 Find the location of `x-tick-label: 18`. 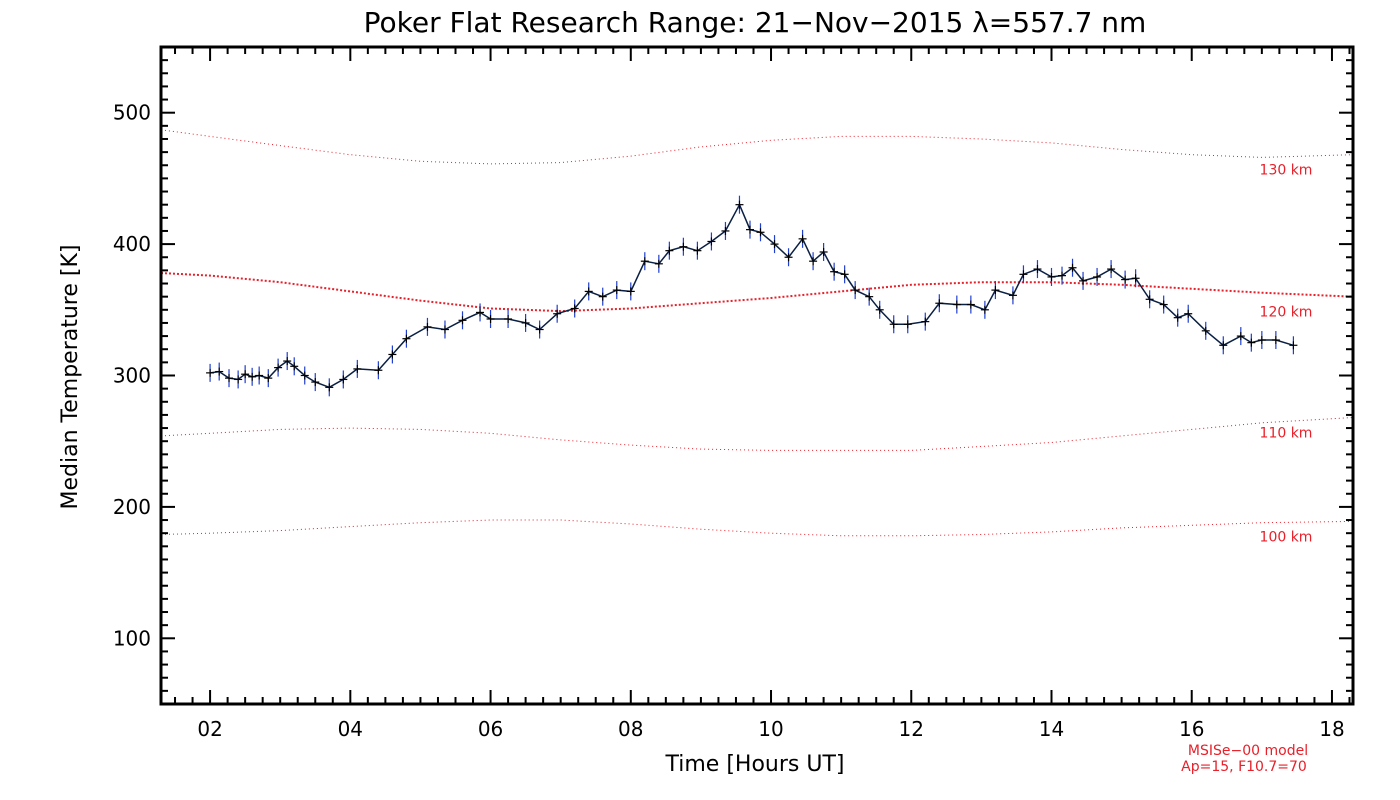

x-tick-label: 18 is located at coordinates (1331, 729).